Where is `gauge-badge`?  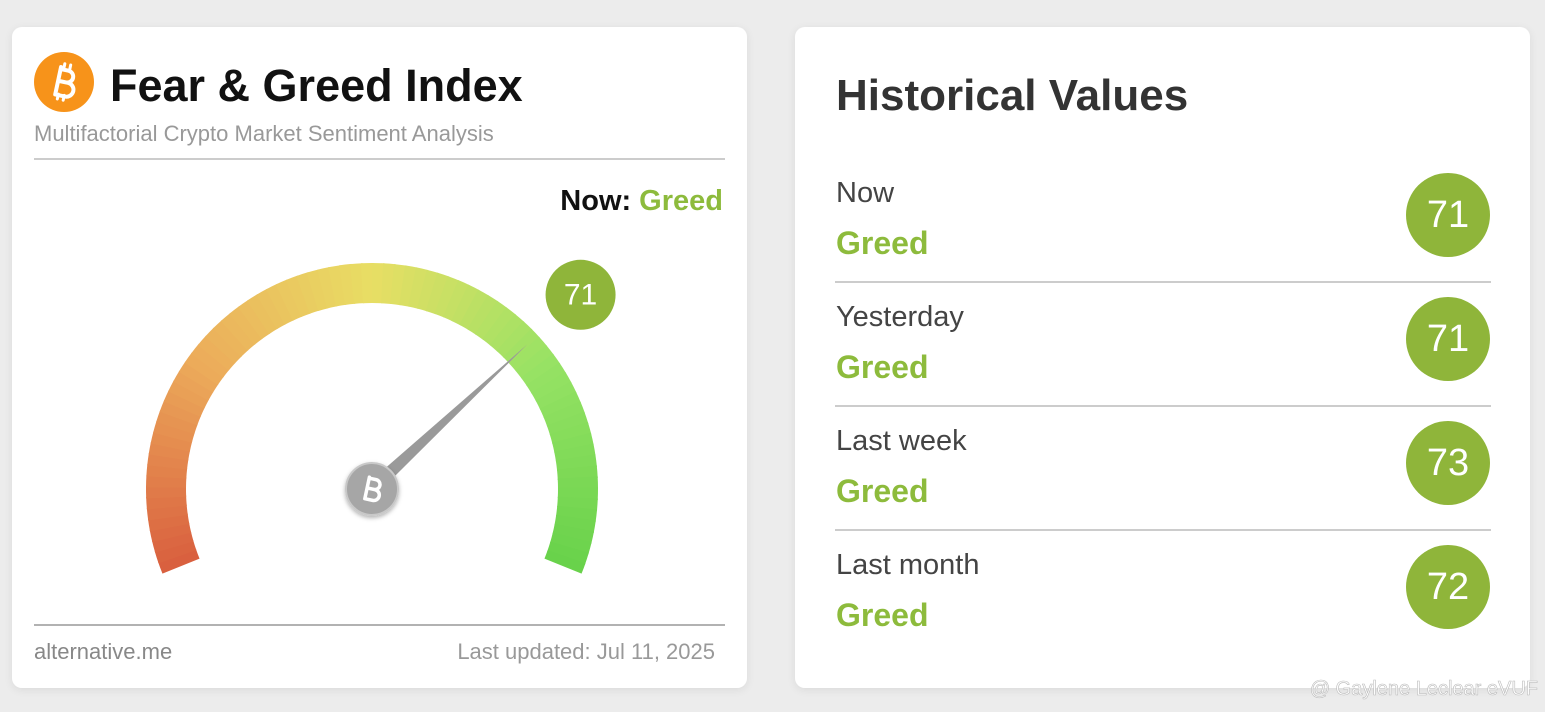
gauge-badge is located at coordinates (580, 294).